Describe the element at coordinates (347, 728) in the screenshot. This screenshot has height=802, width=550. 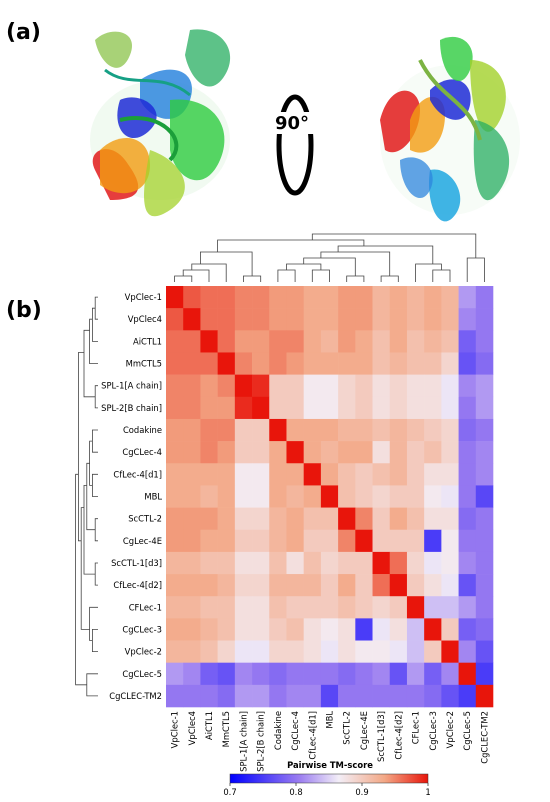
I see `column-label: ScCTL-2` at that location.